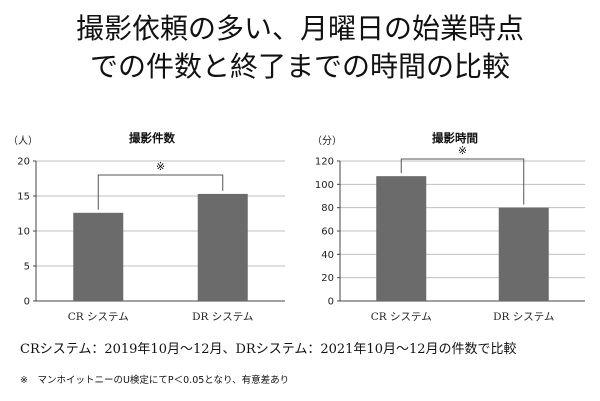  What do you see at coordinates (23, 197) in the screenshot?
I see `y-tick-label: 15` at bounding box center [23, 197].